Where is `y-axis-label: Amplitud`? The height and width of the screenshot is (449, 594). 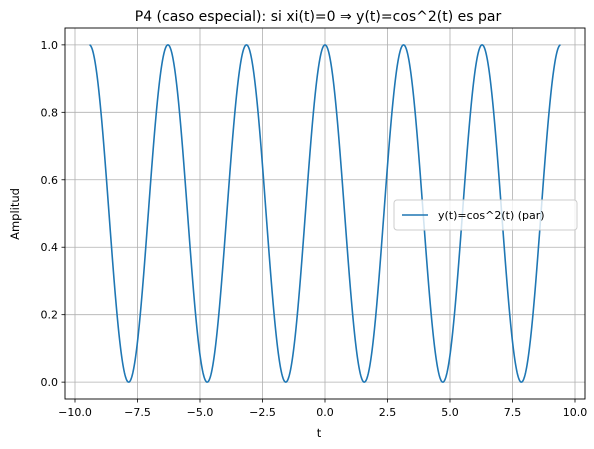
y-axis-label: Amplitud is located at coordinates (15, 214).